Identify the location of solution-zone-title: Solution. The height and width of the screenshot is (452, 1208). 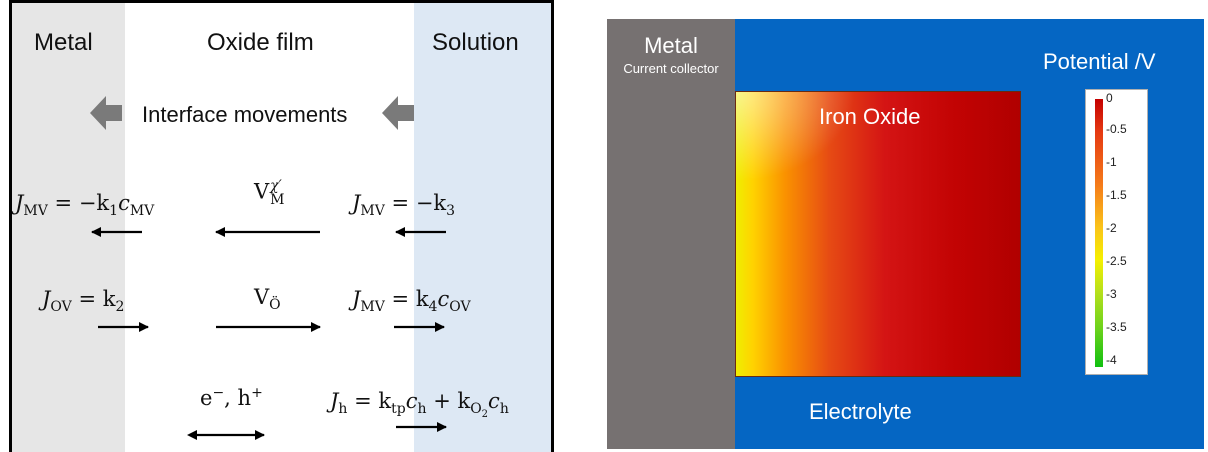
(475, 42).